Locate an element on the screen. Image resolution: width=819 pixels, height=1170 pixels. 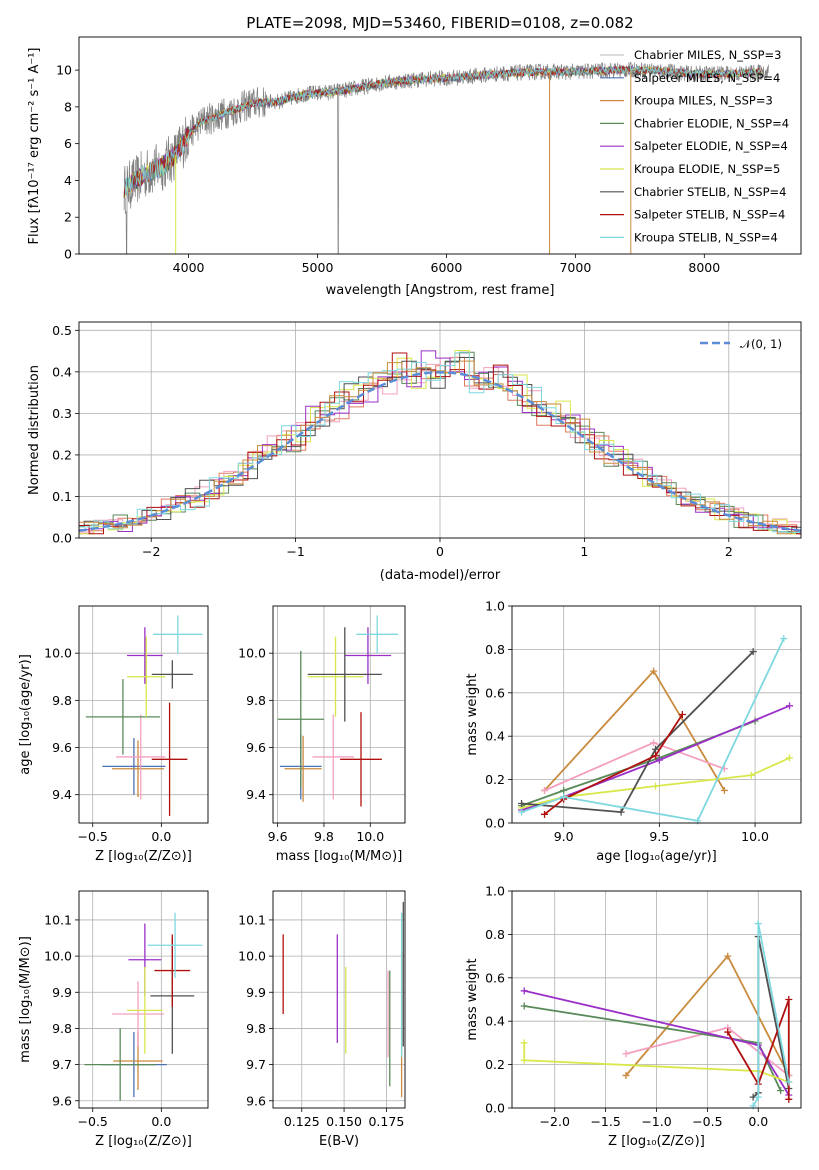
spectrum-lines is located at coordinates (446, 157).